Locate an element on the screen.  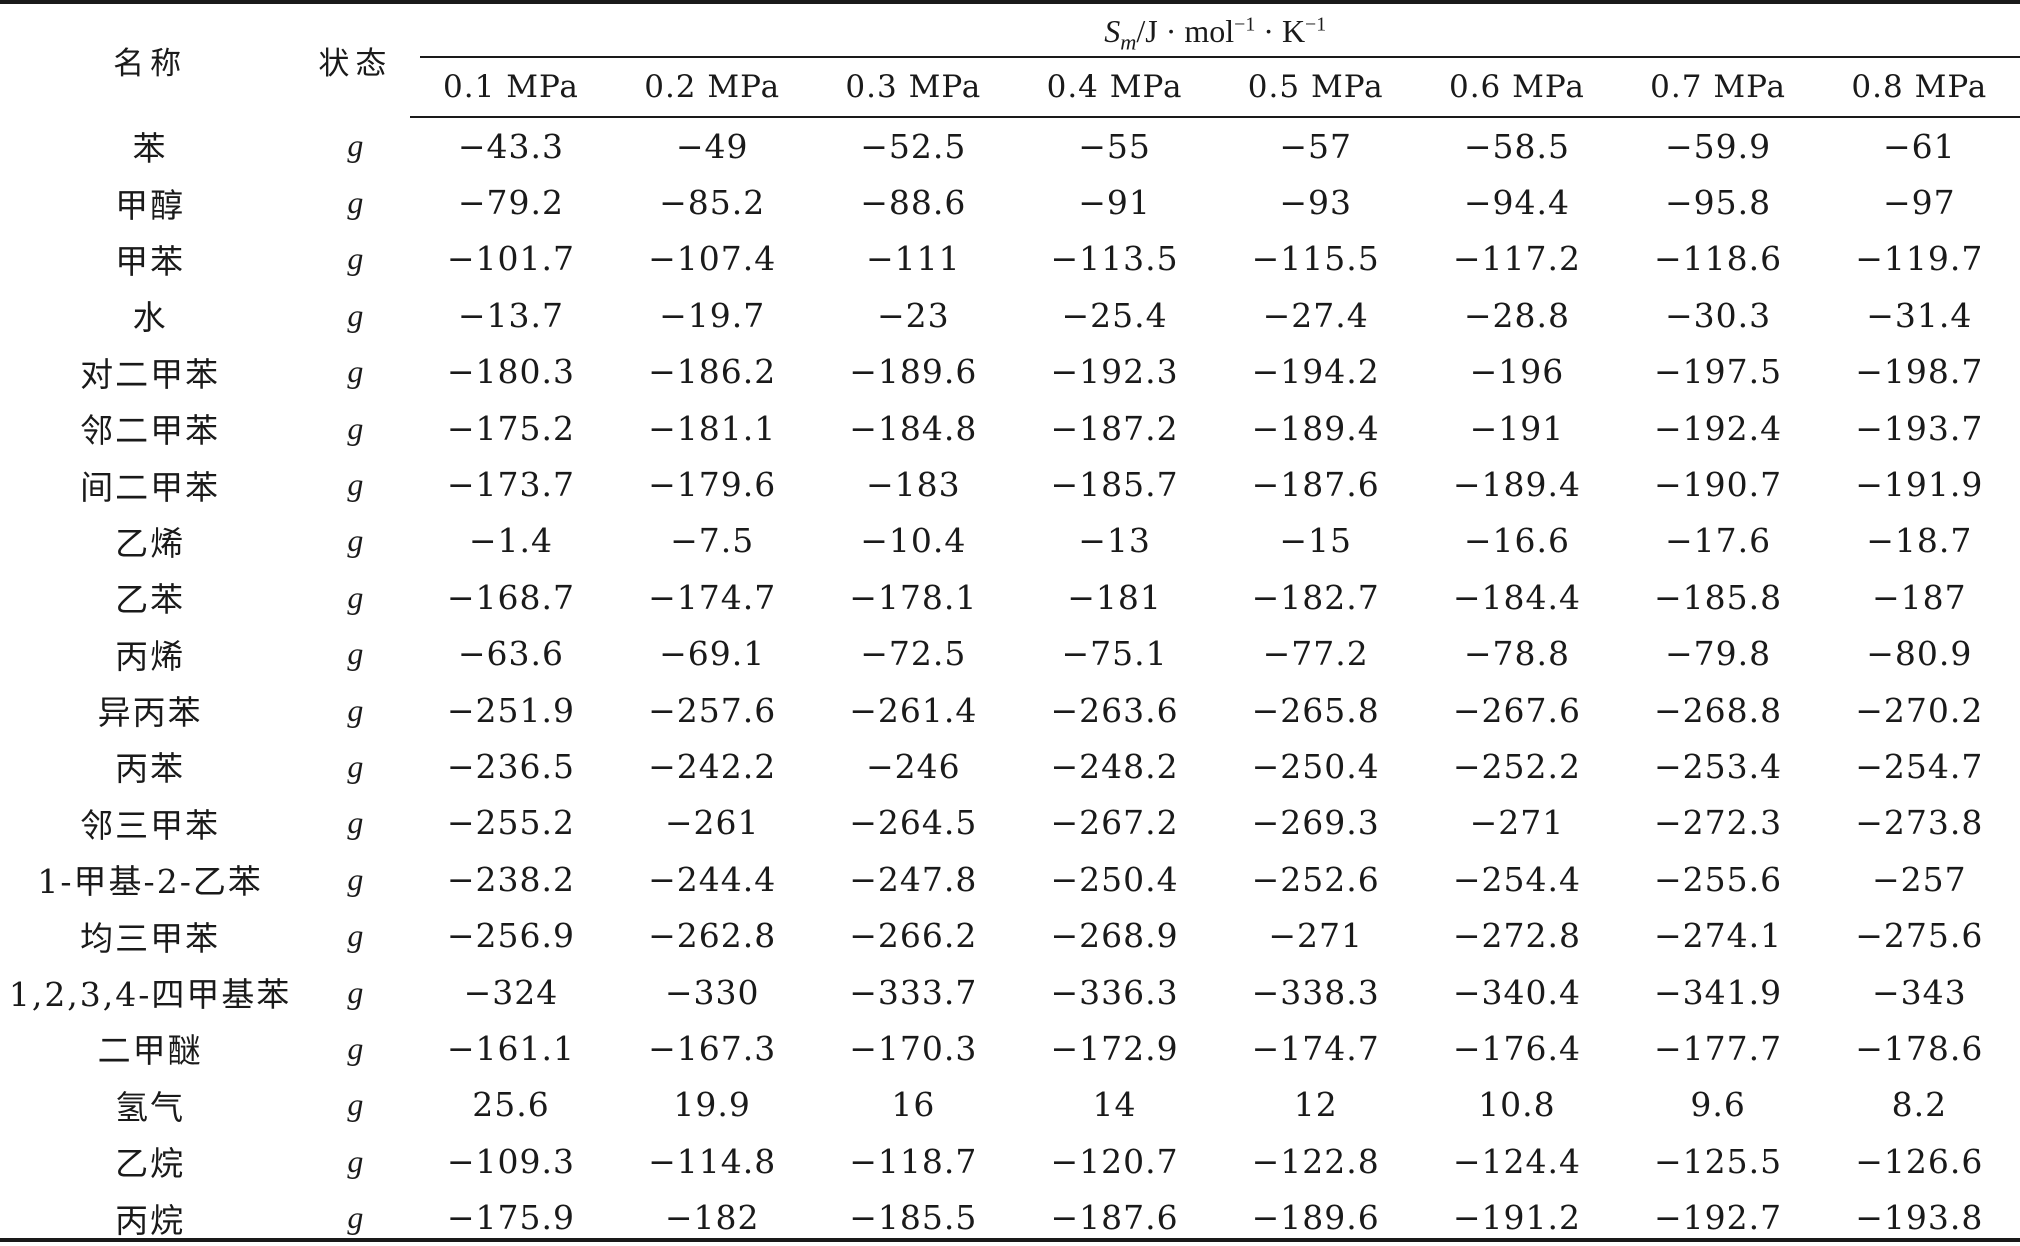
substance-name-cell: 甲苯 is located at coordinates (150, 261).